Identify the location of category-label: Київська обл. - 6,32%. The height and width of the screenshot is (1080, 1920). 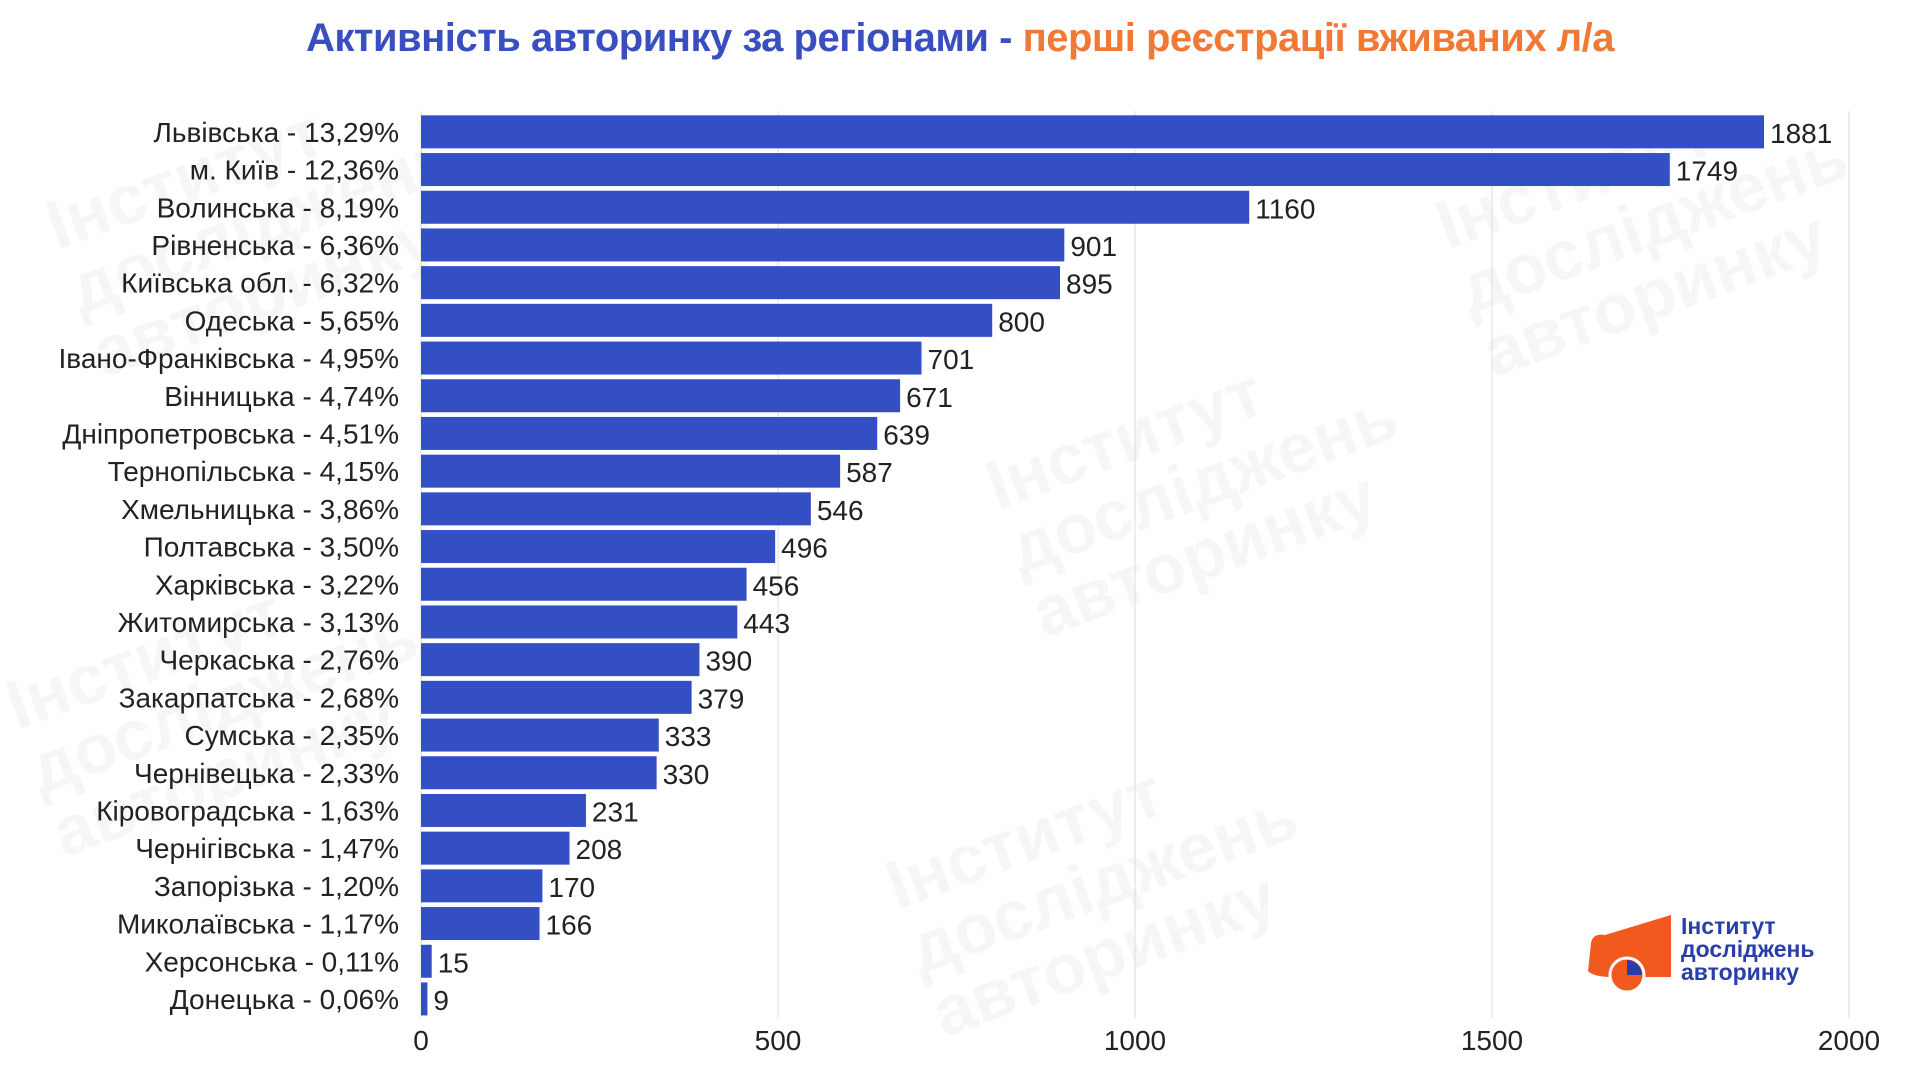
(260, 283).